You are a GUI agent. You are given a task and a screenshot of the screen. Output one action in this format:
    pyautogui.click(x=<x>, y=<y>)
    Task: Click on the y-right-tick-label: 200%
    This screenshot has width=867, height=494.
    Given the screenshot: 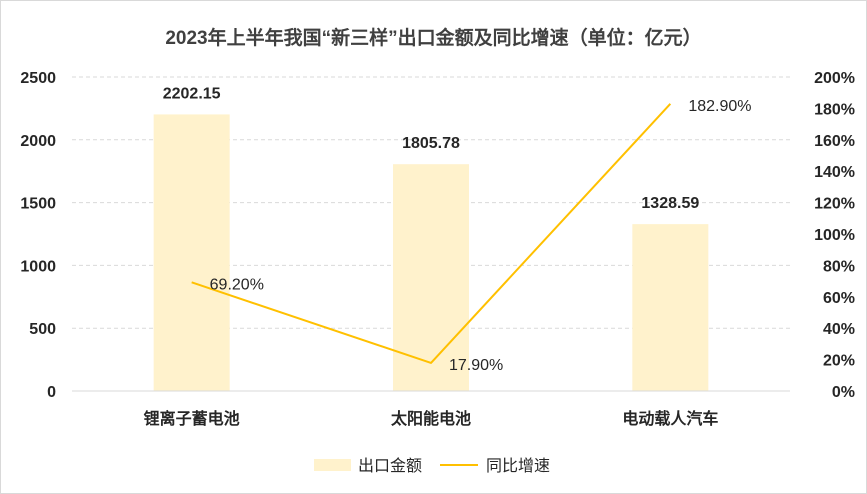 What is the action you would take?
    pyautogui.click(x=834, y=78)
    